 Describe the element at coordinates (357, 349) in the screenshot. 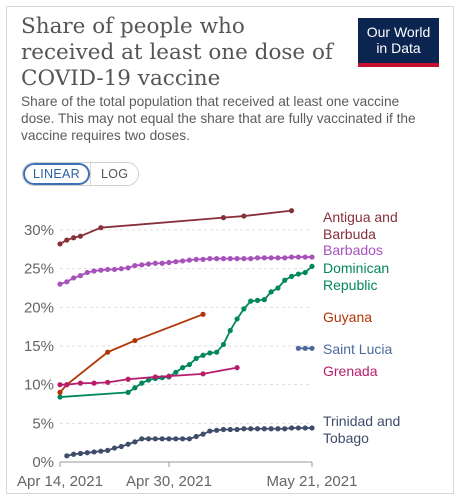

I see `series-label: Saint Lucia` at that location.